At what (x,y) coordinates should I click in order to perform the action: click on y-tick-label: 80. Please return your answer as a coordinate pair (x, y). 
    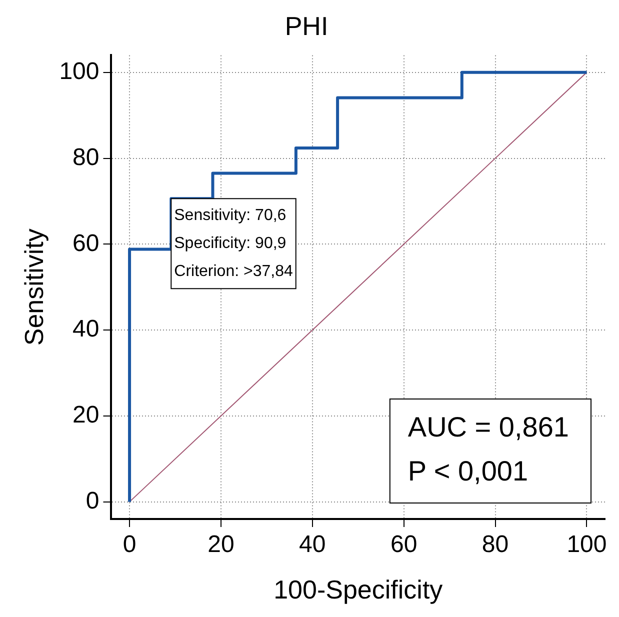
    Looking at the image, I should click on (86, 157).